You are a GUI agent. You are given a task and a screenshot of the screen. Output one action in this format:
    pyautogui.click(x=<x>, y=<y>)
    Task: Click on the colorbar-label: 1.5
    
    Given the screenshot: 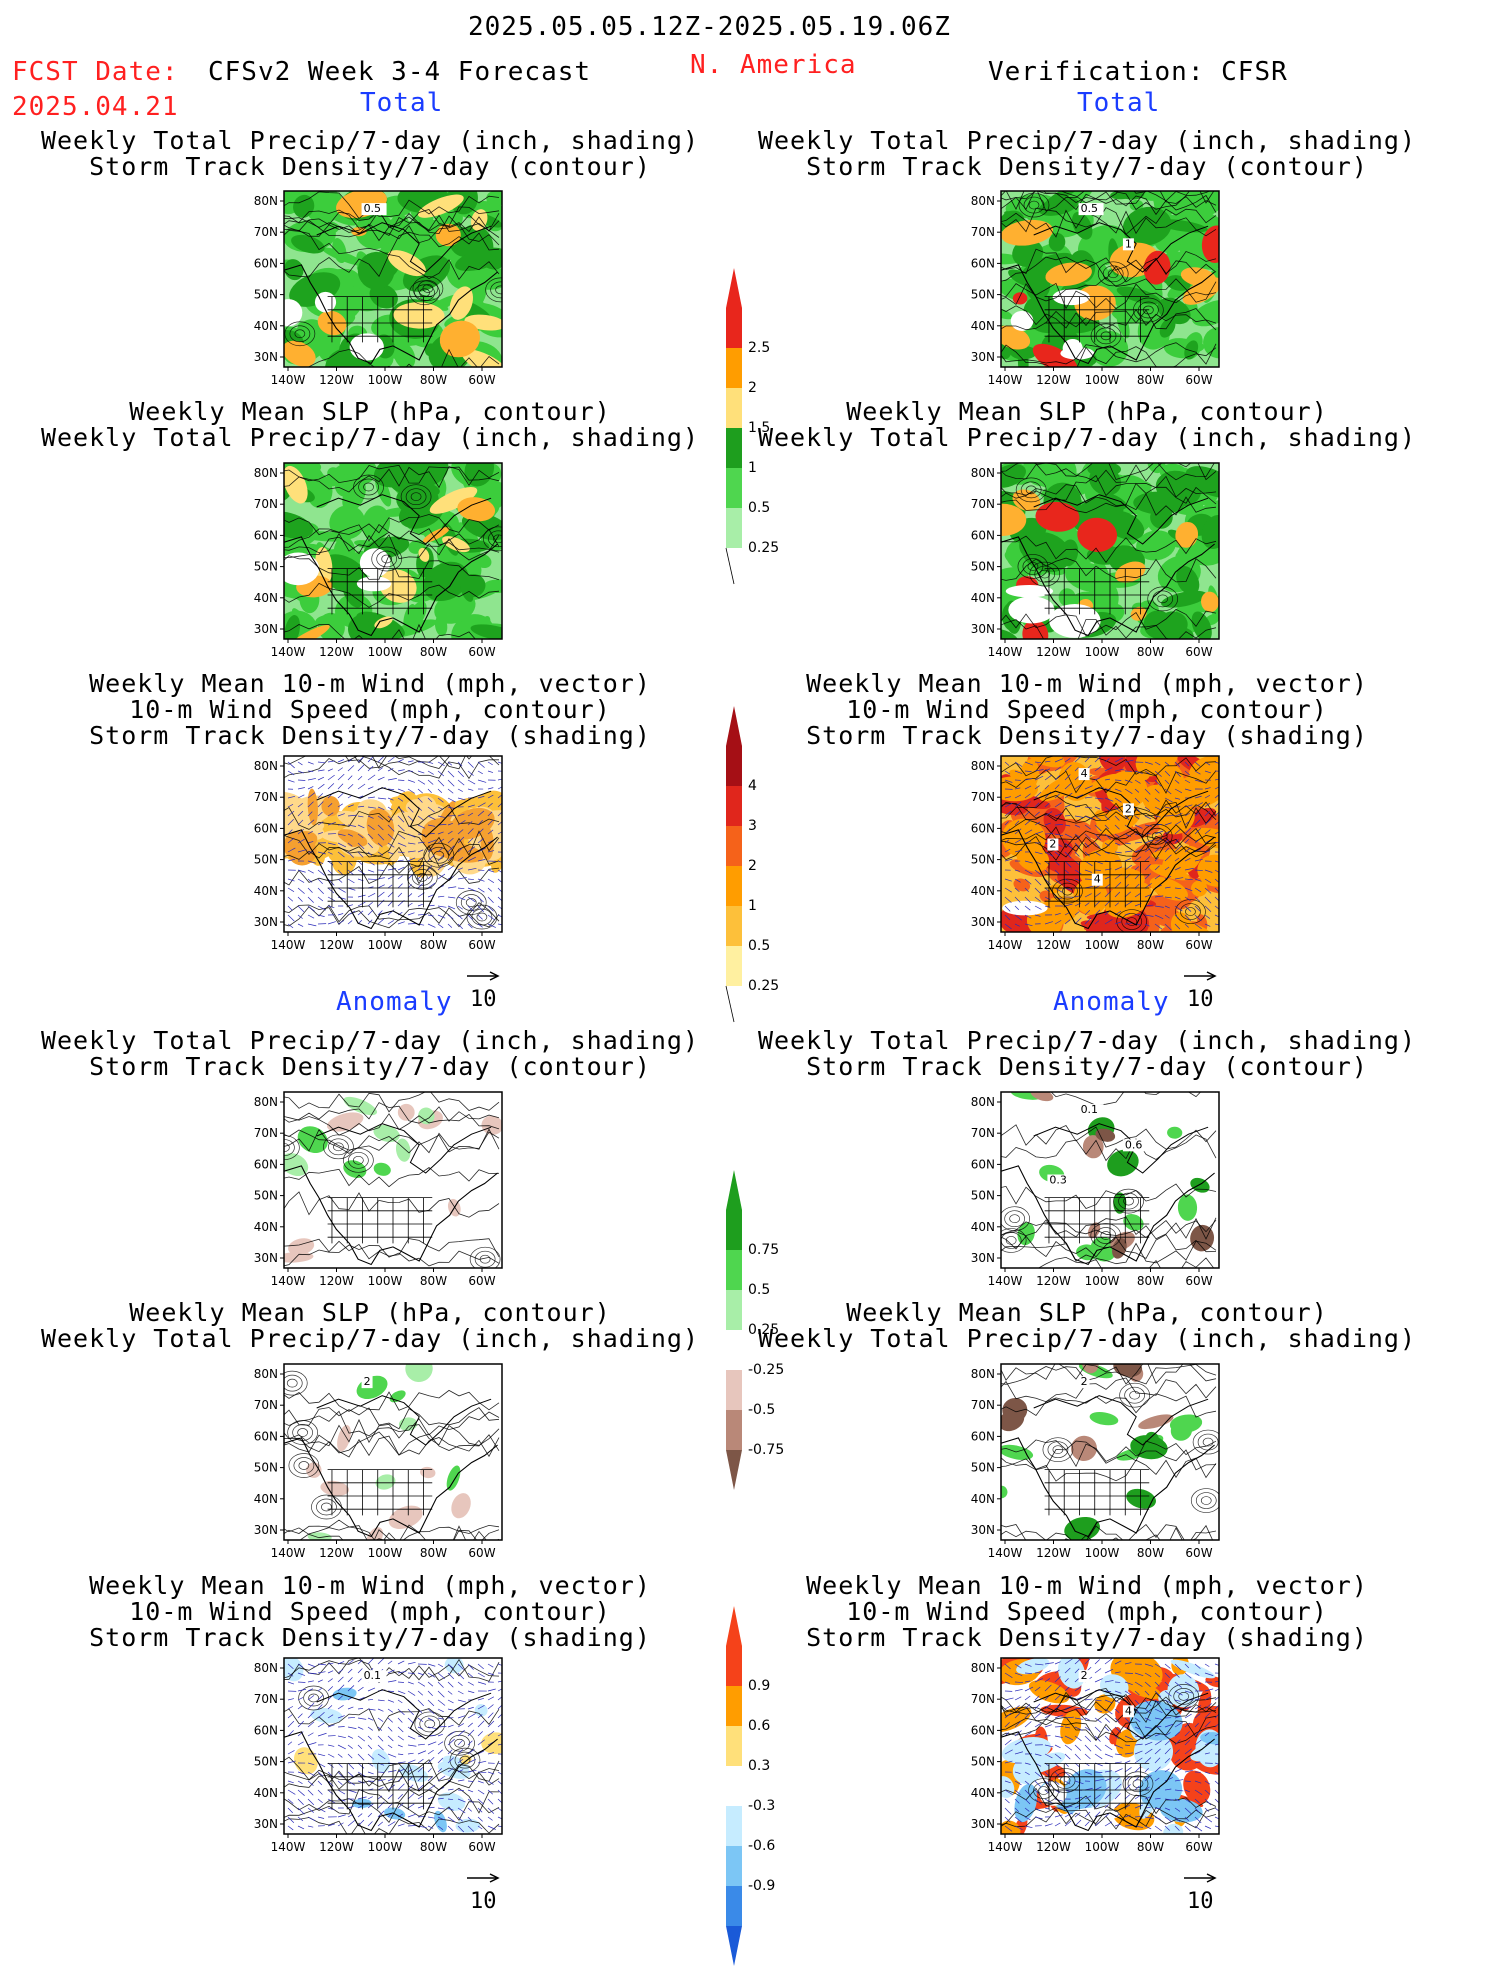 What is the action you would take?
    pyautogui.click(x=759, y=428)
    